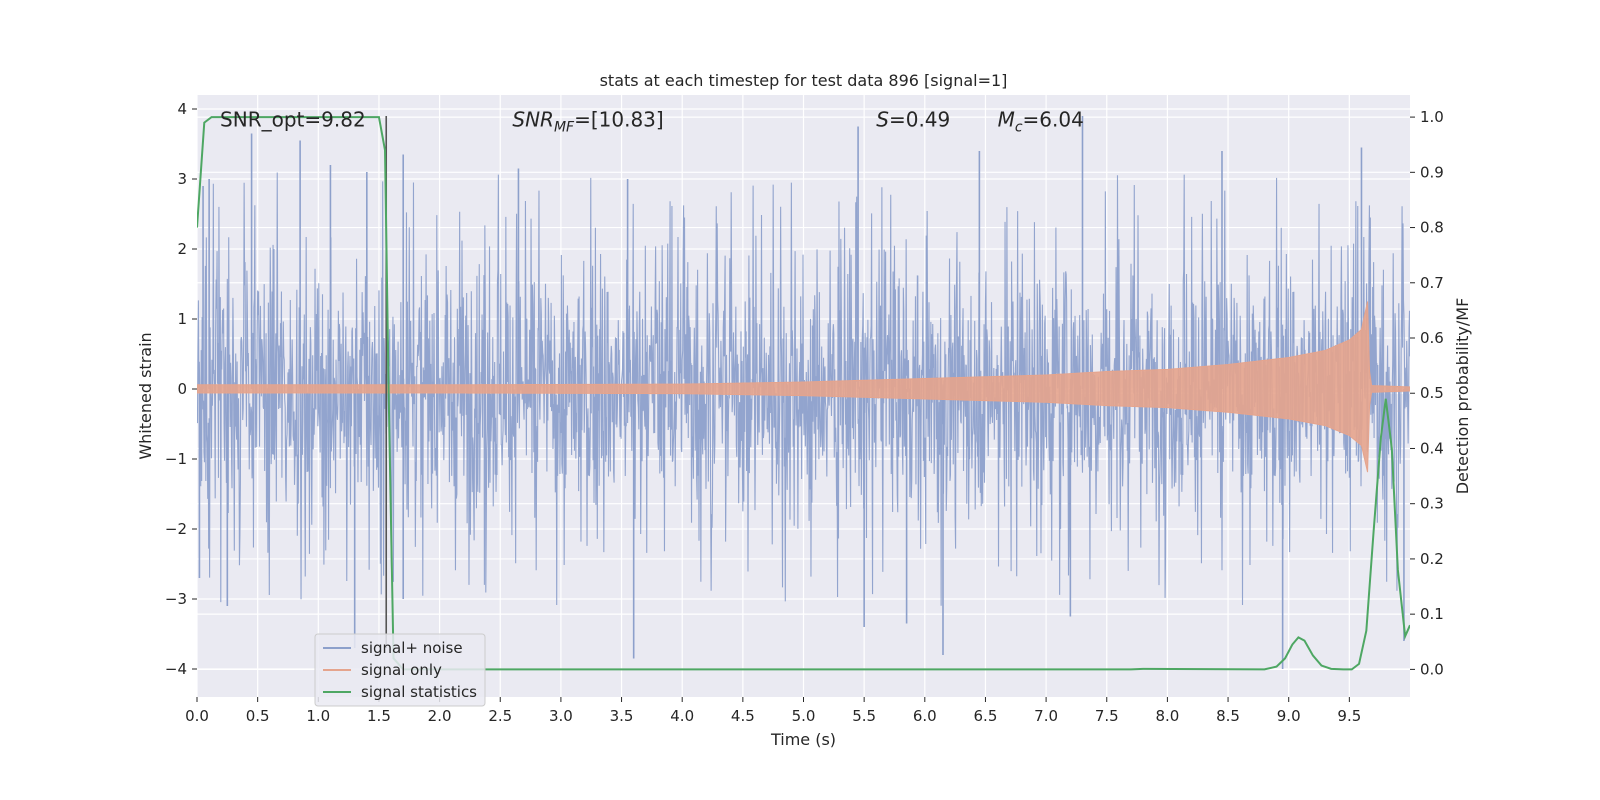 This screenshot has width=1600, height=800. What do you see at coordinates (913, 120) in the screenshot?
I see `annotation-text: S=0.49` at bounding box center [913, 120].